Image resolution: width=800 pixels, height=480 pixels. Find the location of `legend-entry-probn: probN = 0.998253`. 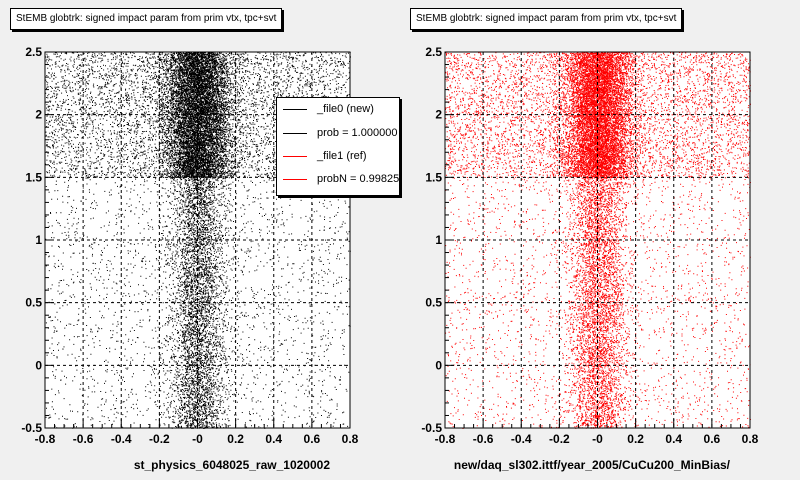

legend-entry-probn: probN = 0.998253 is located at coordinates (338, 179).